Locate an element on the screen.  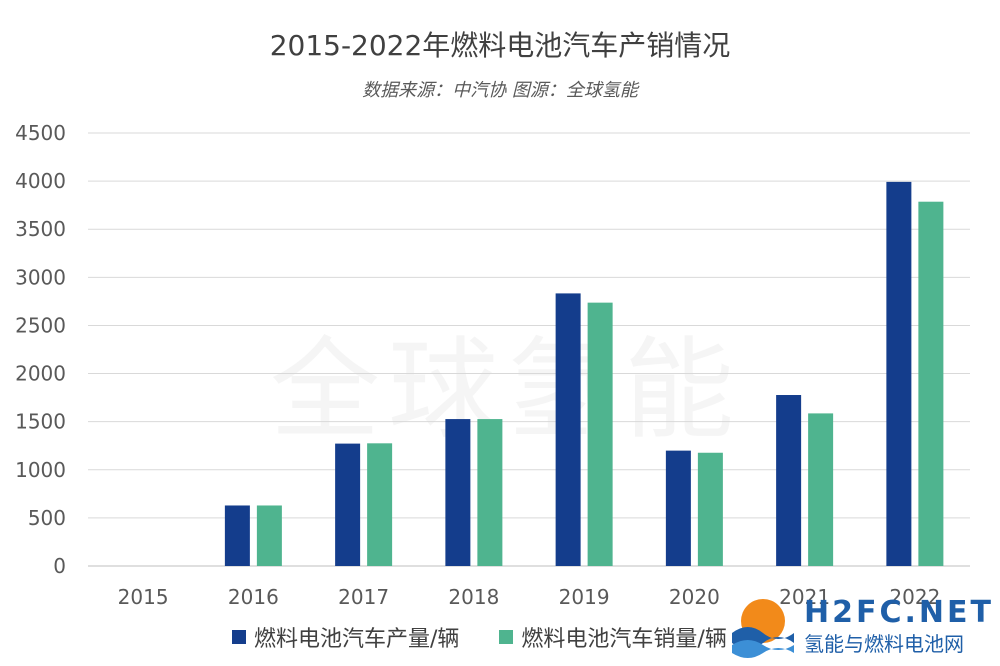
wave-logo-icon is located at coordinates (763, 628).